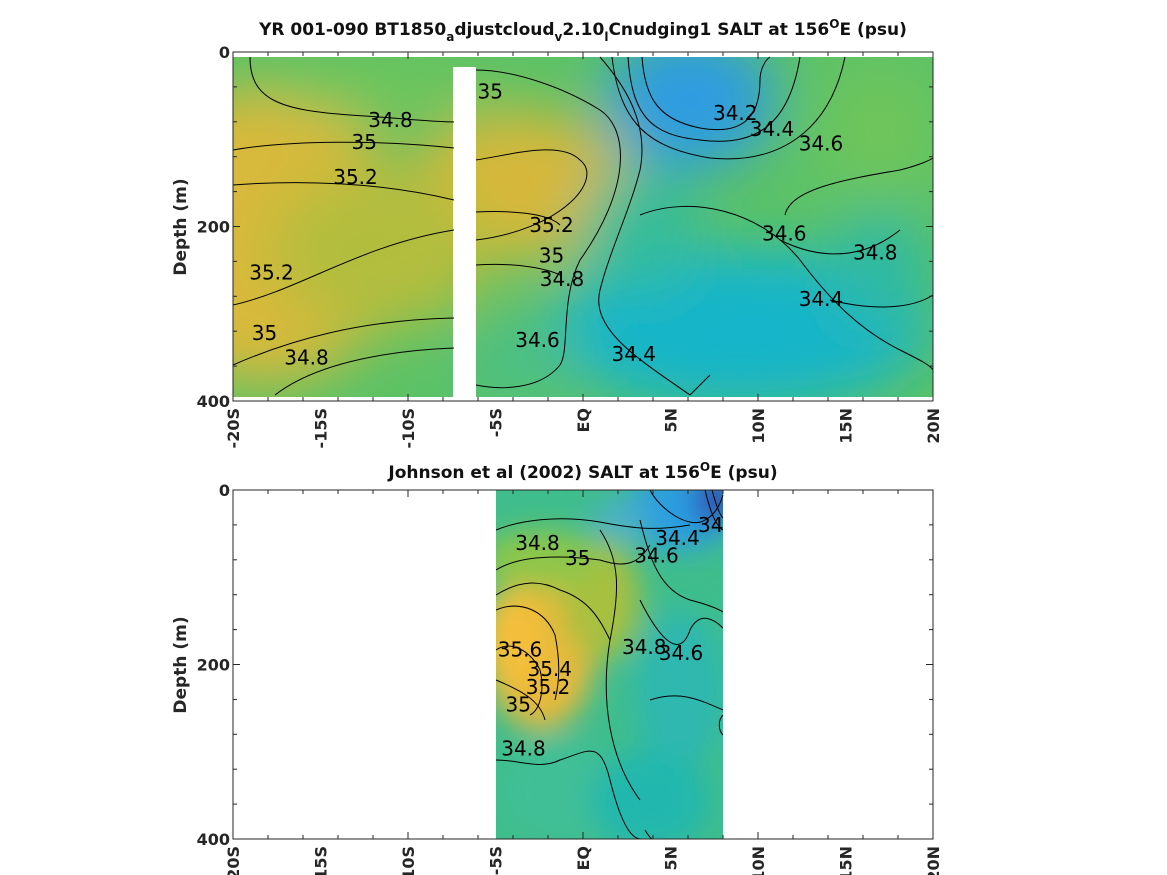 The image size is (1167, 875). Describe the element at coordinates (710, 525) in the screenshot. I see `bottom-contour-label: 34` at that location.